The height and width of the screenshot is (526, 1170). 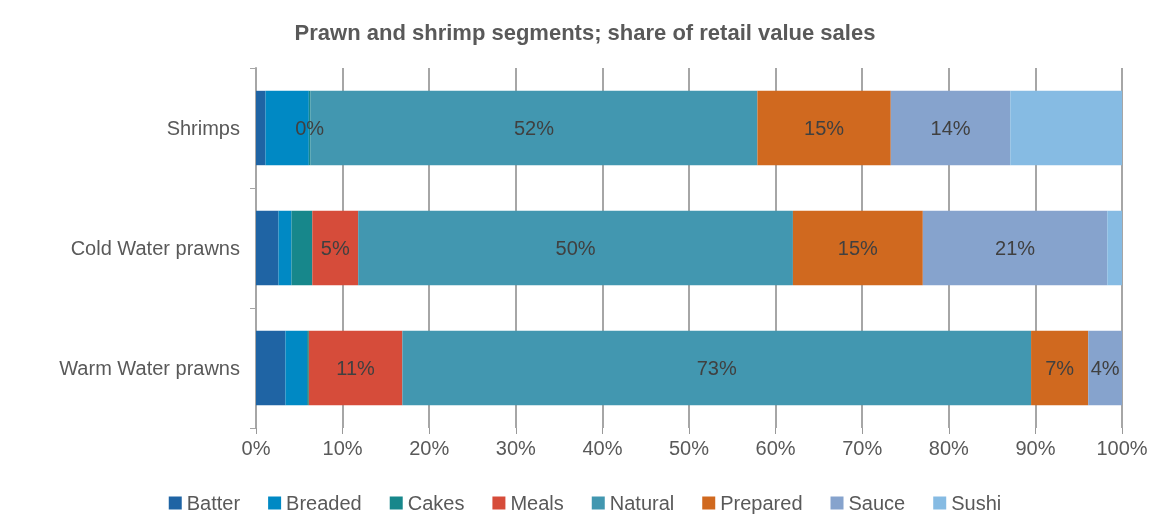 What do you see at coordinates (949, 448) in the screenshot?
I see `x-tick-label: 80%` at bounding box center [949, 448].